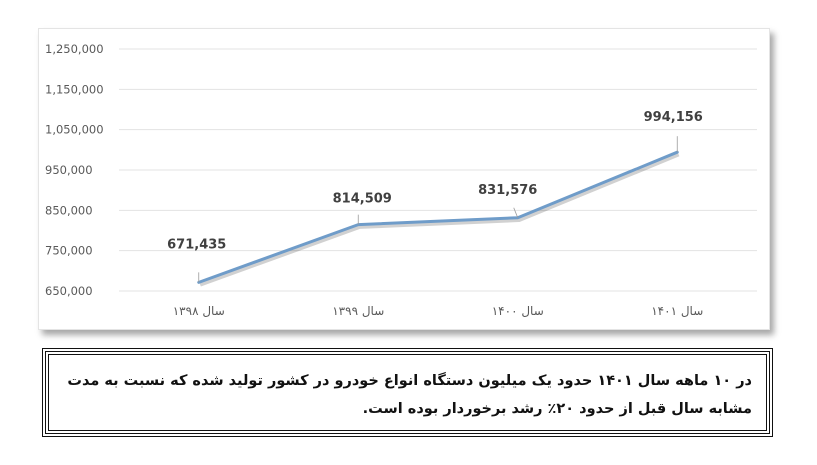 This screenshot has width=817, height=465. What do you see at coordinates (69, 251) in the screenshot?
I see `y-tick-label: 750,000` at bounding box center [69, 251].